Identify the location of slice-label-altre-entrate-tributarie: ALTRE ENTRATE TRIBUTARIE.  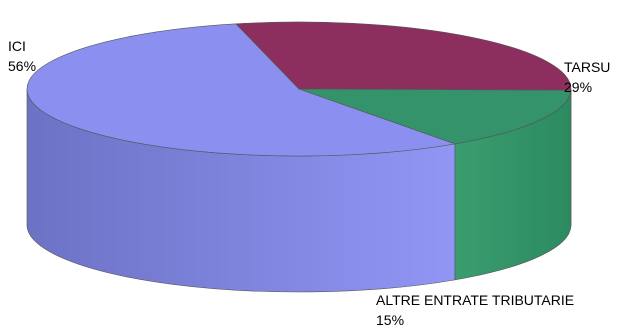
(475, 300).